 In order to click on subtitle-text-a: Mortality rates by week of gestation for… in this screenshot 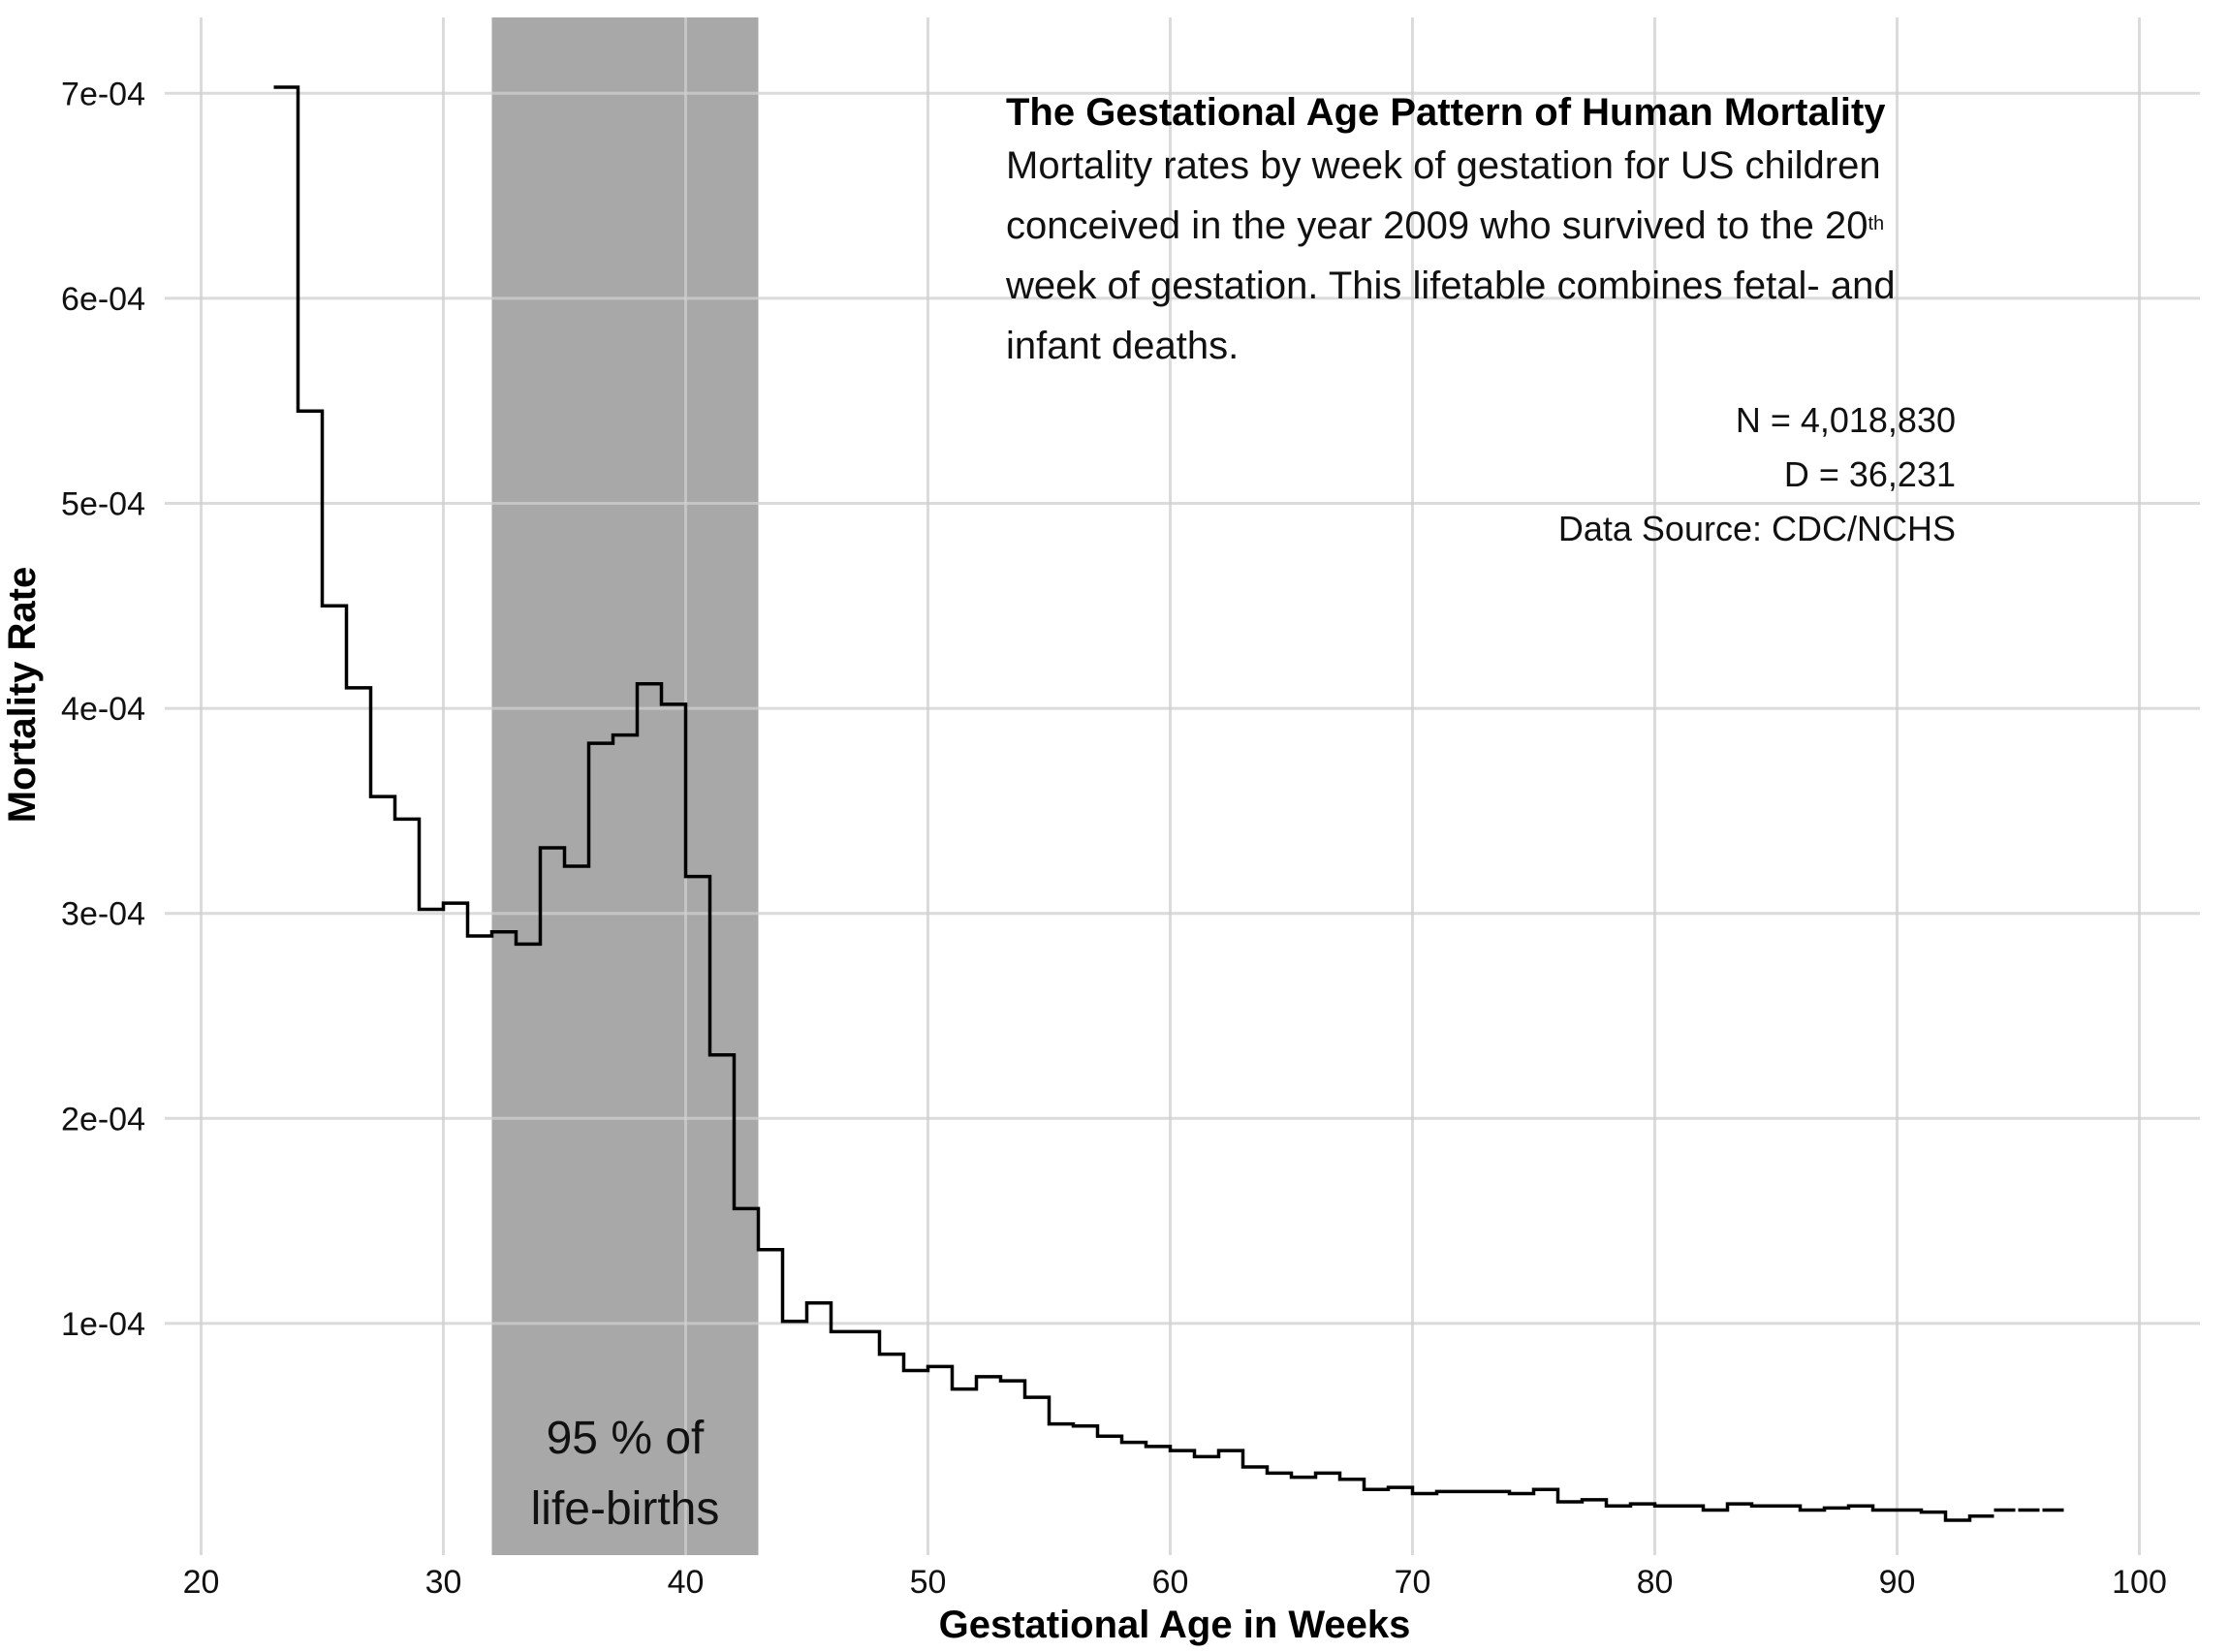, I will do `click(1443, 195)`.